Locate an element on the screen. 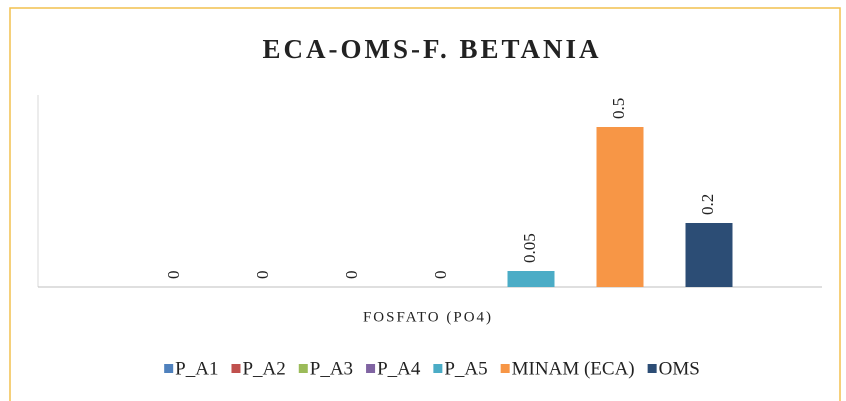 This screenshot has height=401, width=846. legend-label: P_A5 is located at coordinates (465, 368).